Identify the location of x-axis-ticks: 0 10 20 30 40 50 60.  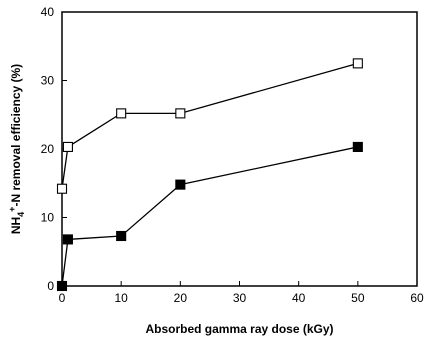
(241, 293).